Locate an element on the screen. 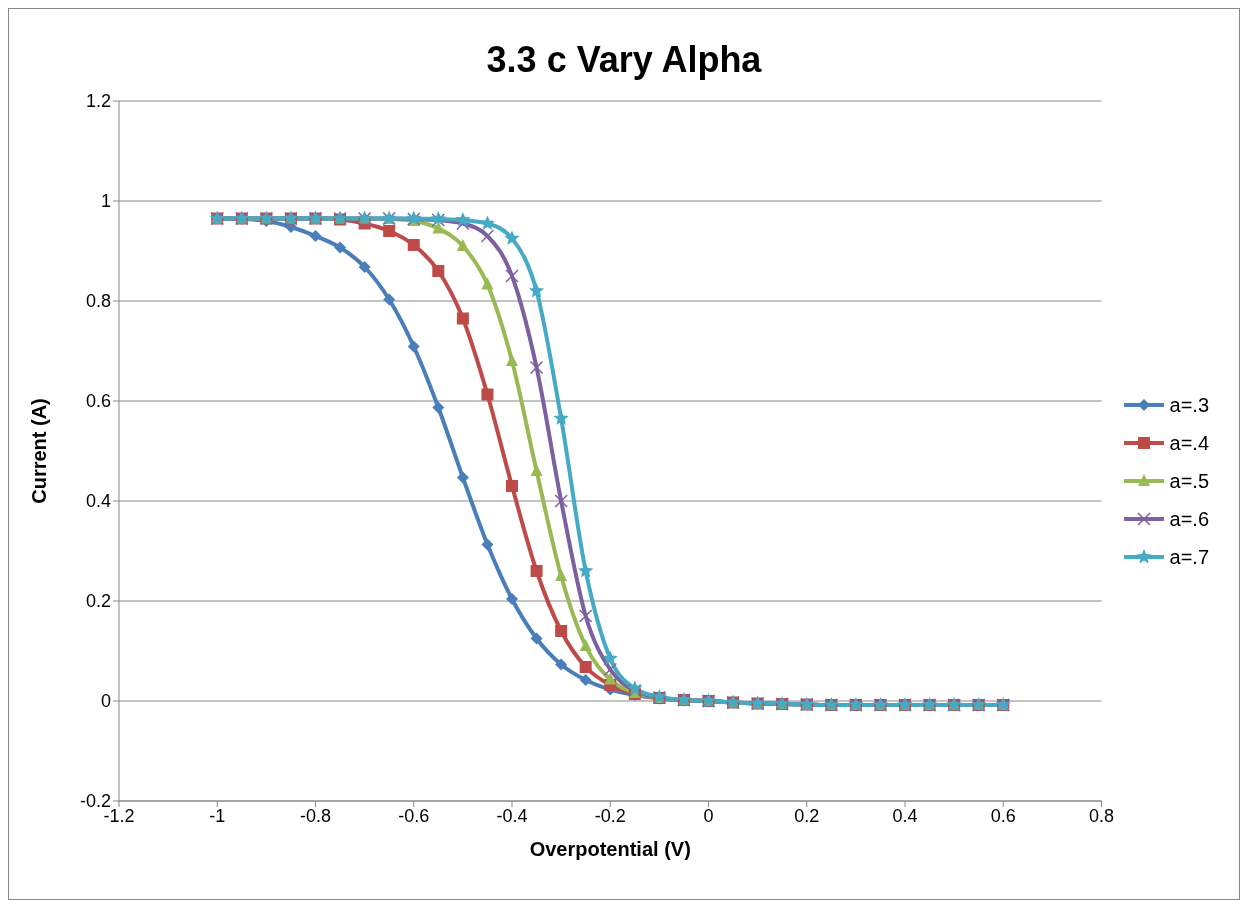 This screenshot has height=909, width=1252. y-tick-label: 0.4 is located at coordinates (98, 501).